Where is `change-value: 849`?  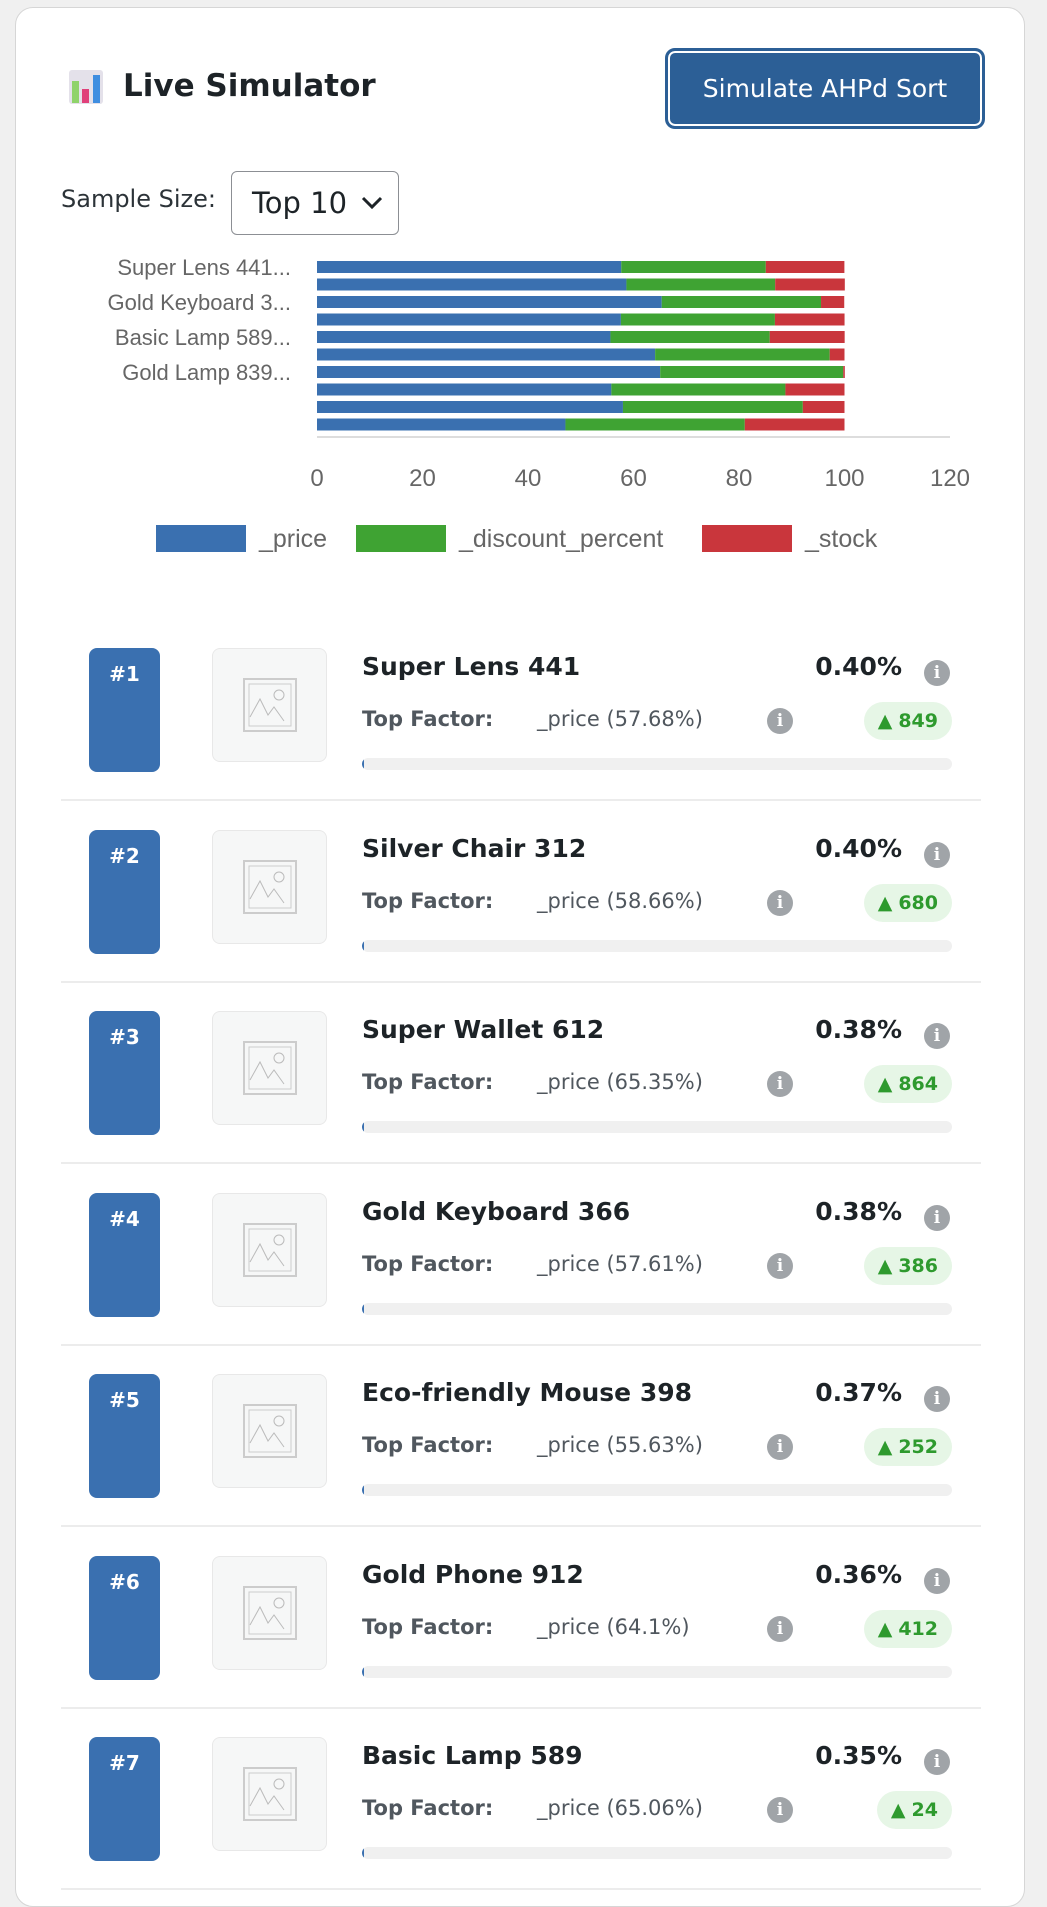 change-value: 849 is located at coordinates (918, 721).